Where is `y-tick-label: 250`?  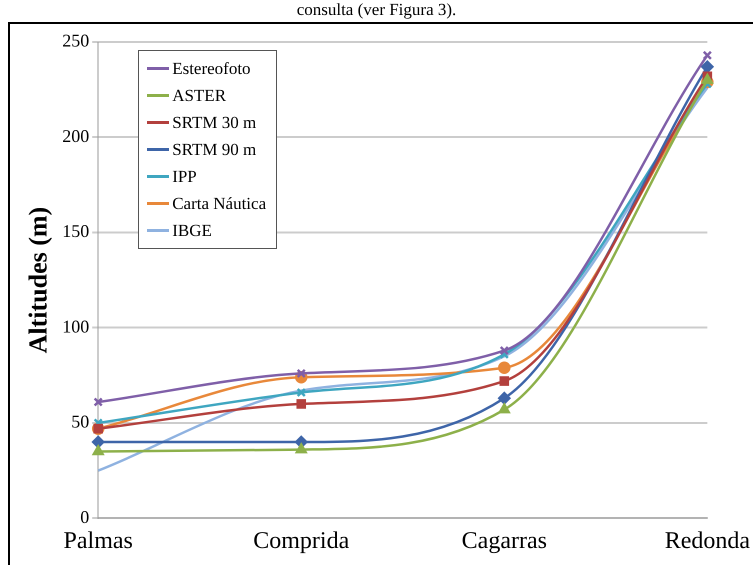 y-tick-label: 250 is located at coordinates (76, 40).